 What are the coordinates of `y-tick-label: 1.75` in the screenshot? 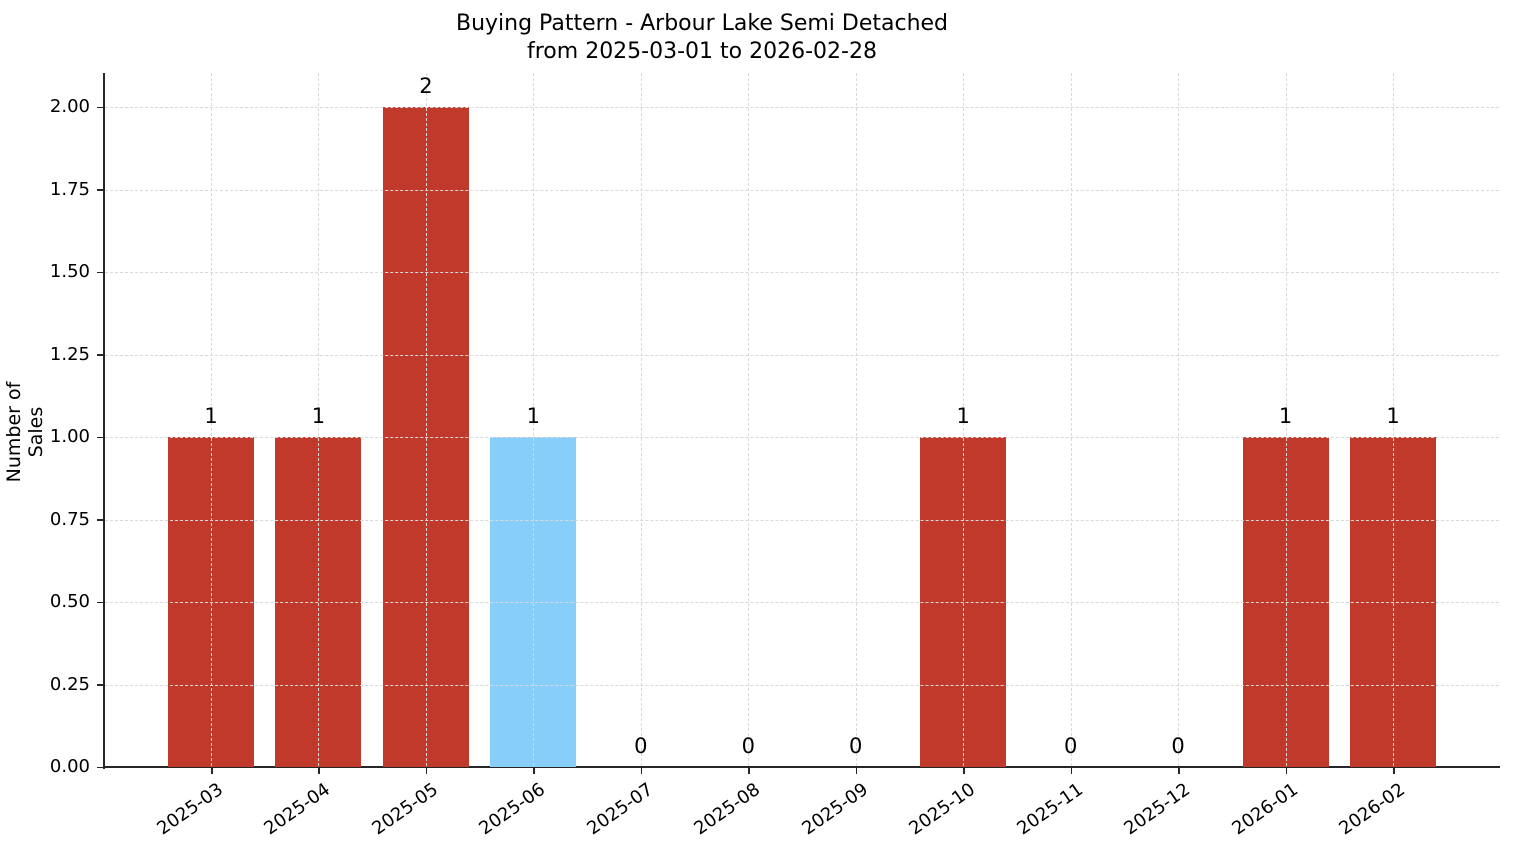 It's located at (69, 189).